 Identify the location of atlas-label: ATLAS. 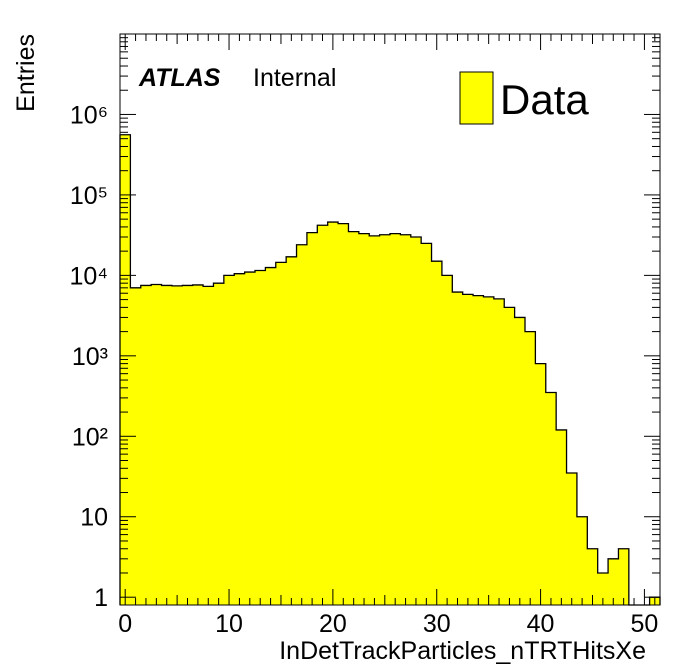
(179, 78).